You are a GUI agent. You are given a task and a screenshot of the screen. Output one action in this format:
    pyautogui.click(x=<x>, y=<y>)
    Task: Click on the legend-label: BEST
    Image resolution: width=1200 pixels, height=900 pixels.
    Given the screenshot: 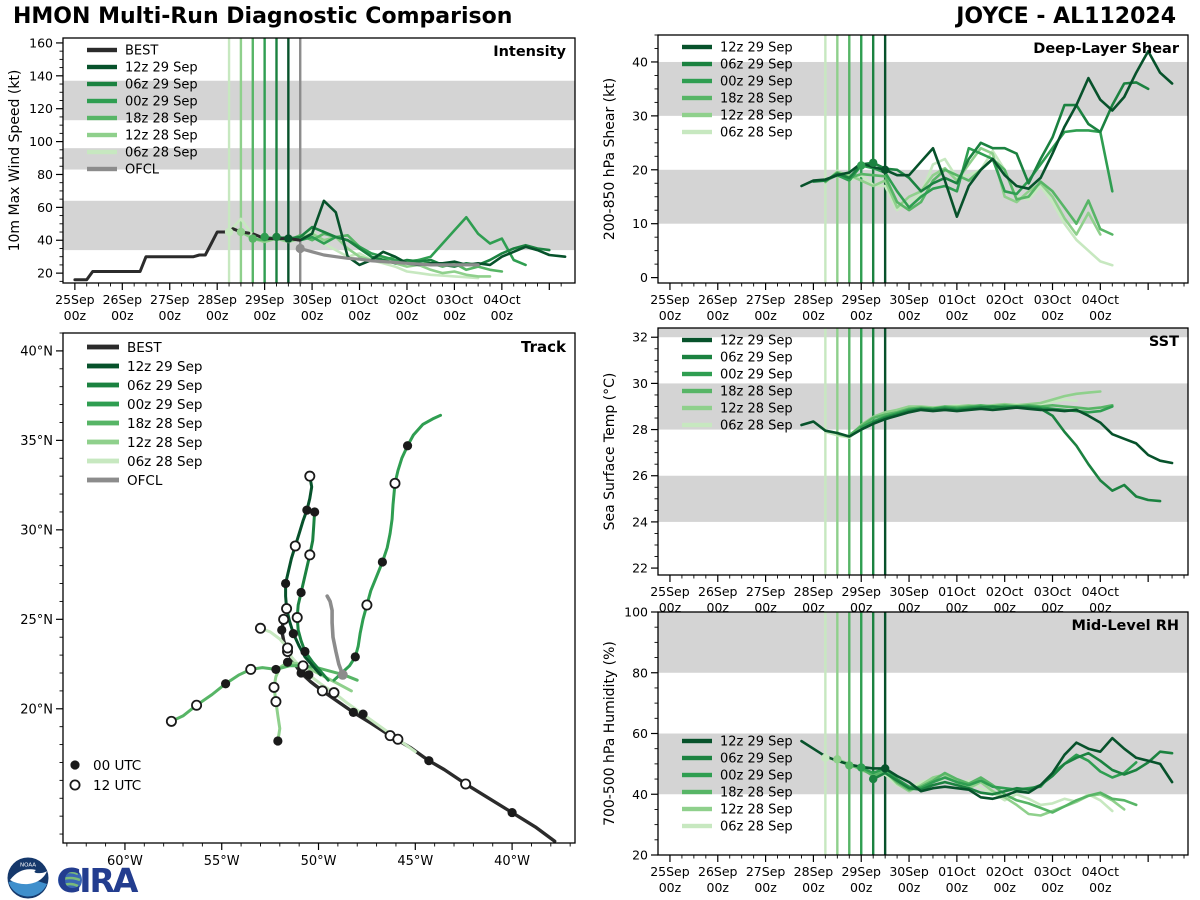 What is the action you would take?
    pyautogui.click(x=141, y=51)
    